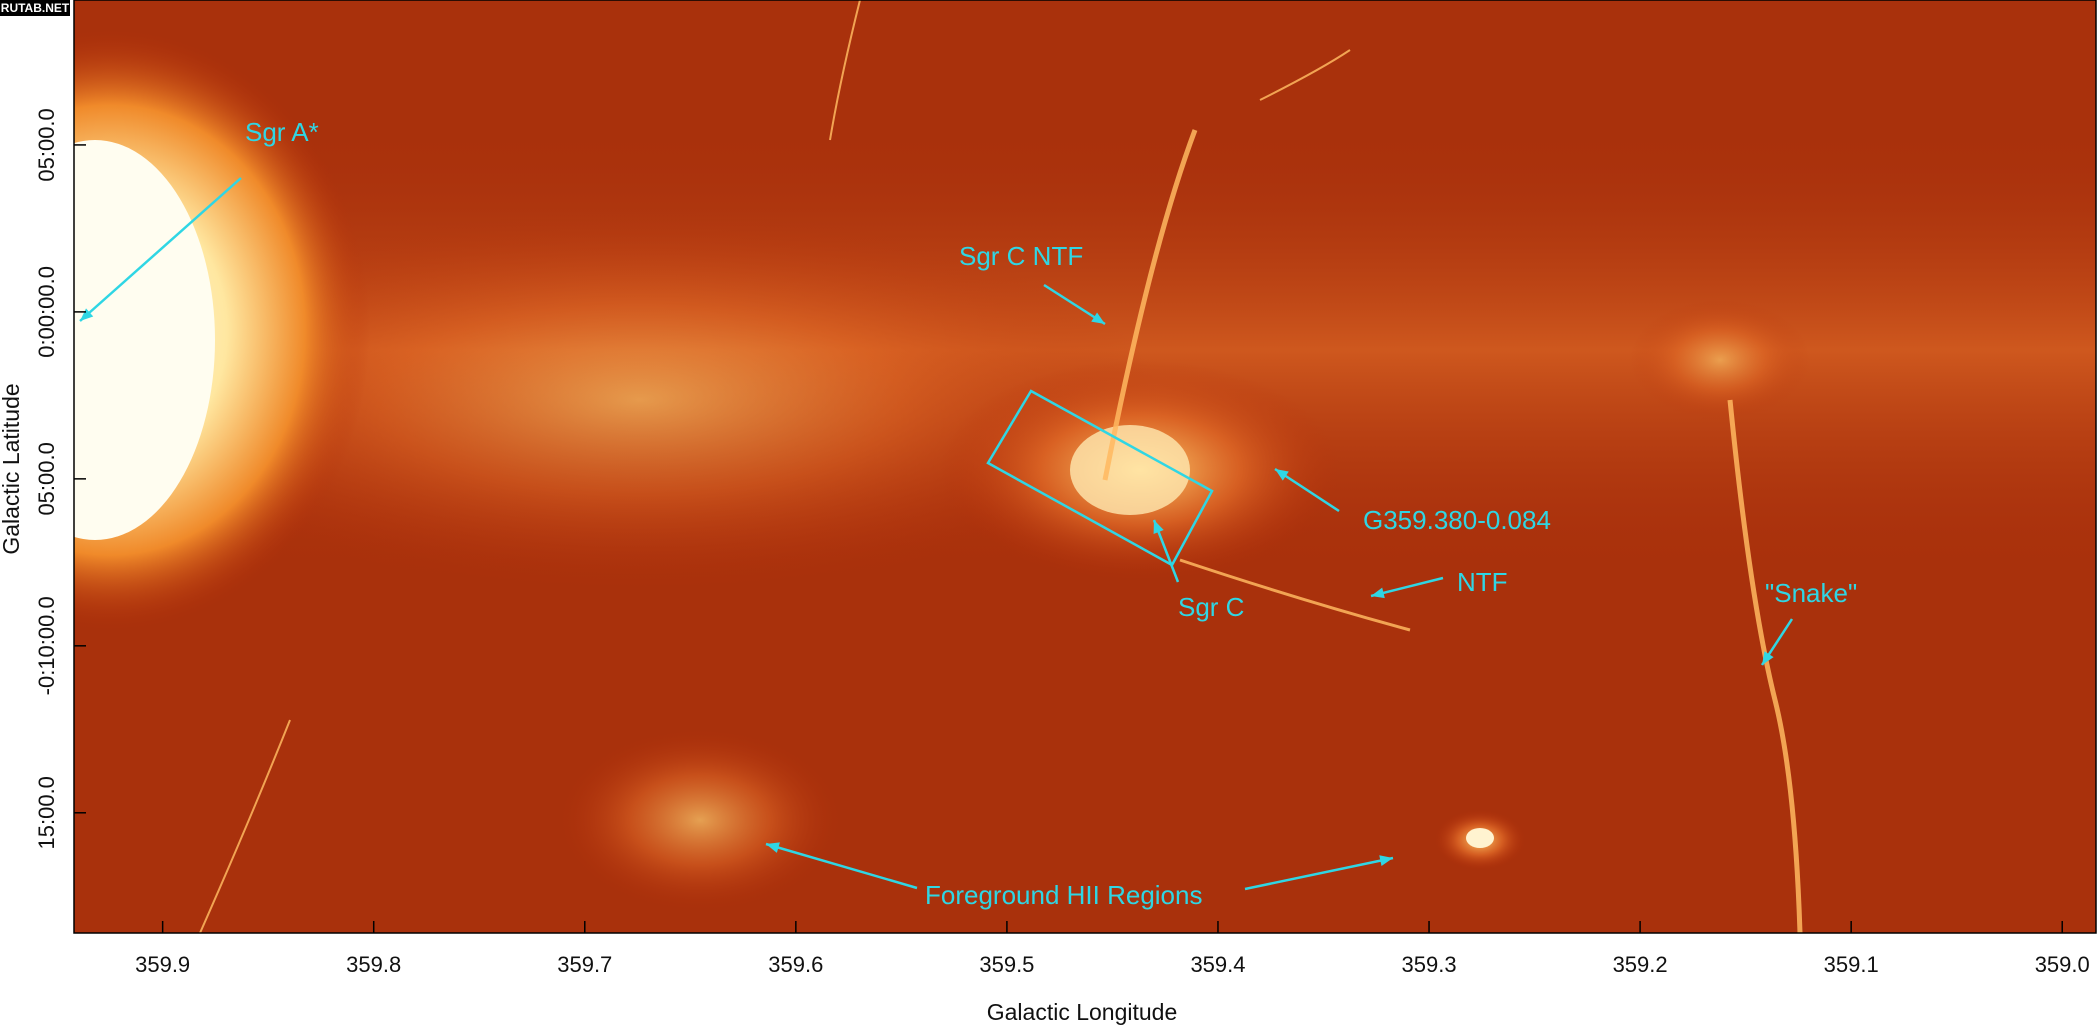 This screenshot has height=1034, width=2100. What do you see at coordinates (584, 964) in the screenshot?
I see `x-tick-label: 359.7` at bounding box center [584, 964].